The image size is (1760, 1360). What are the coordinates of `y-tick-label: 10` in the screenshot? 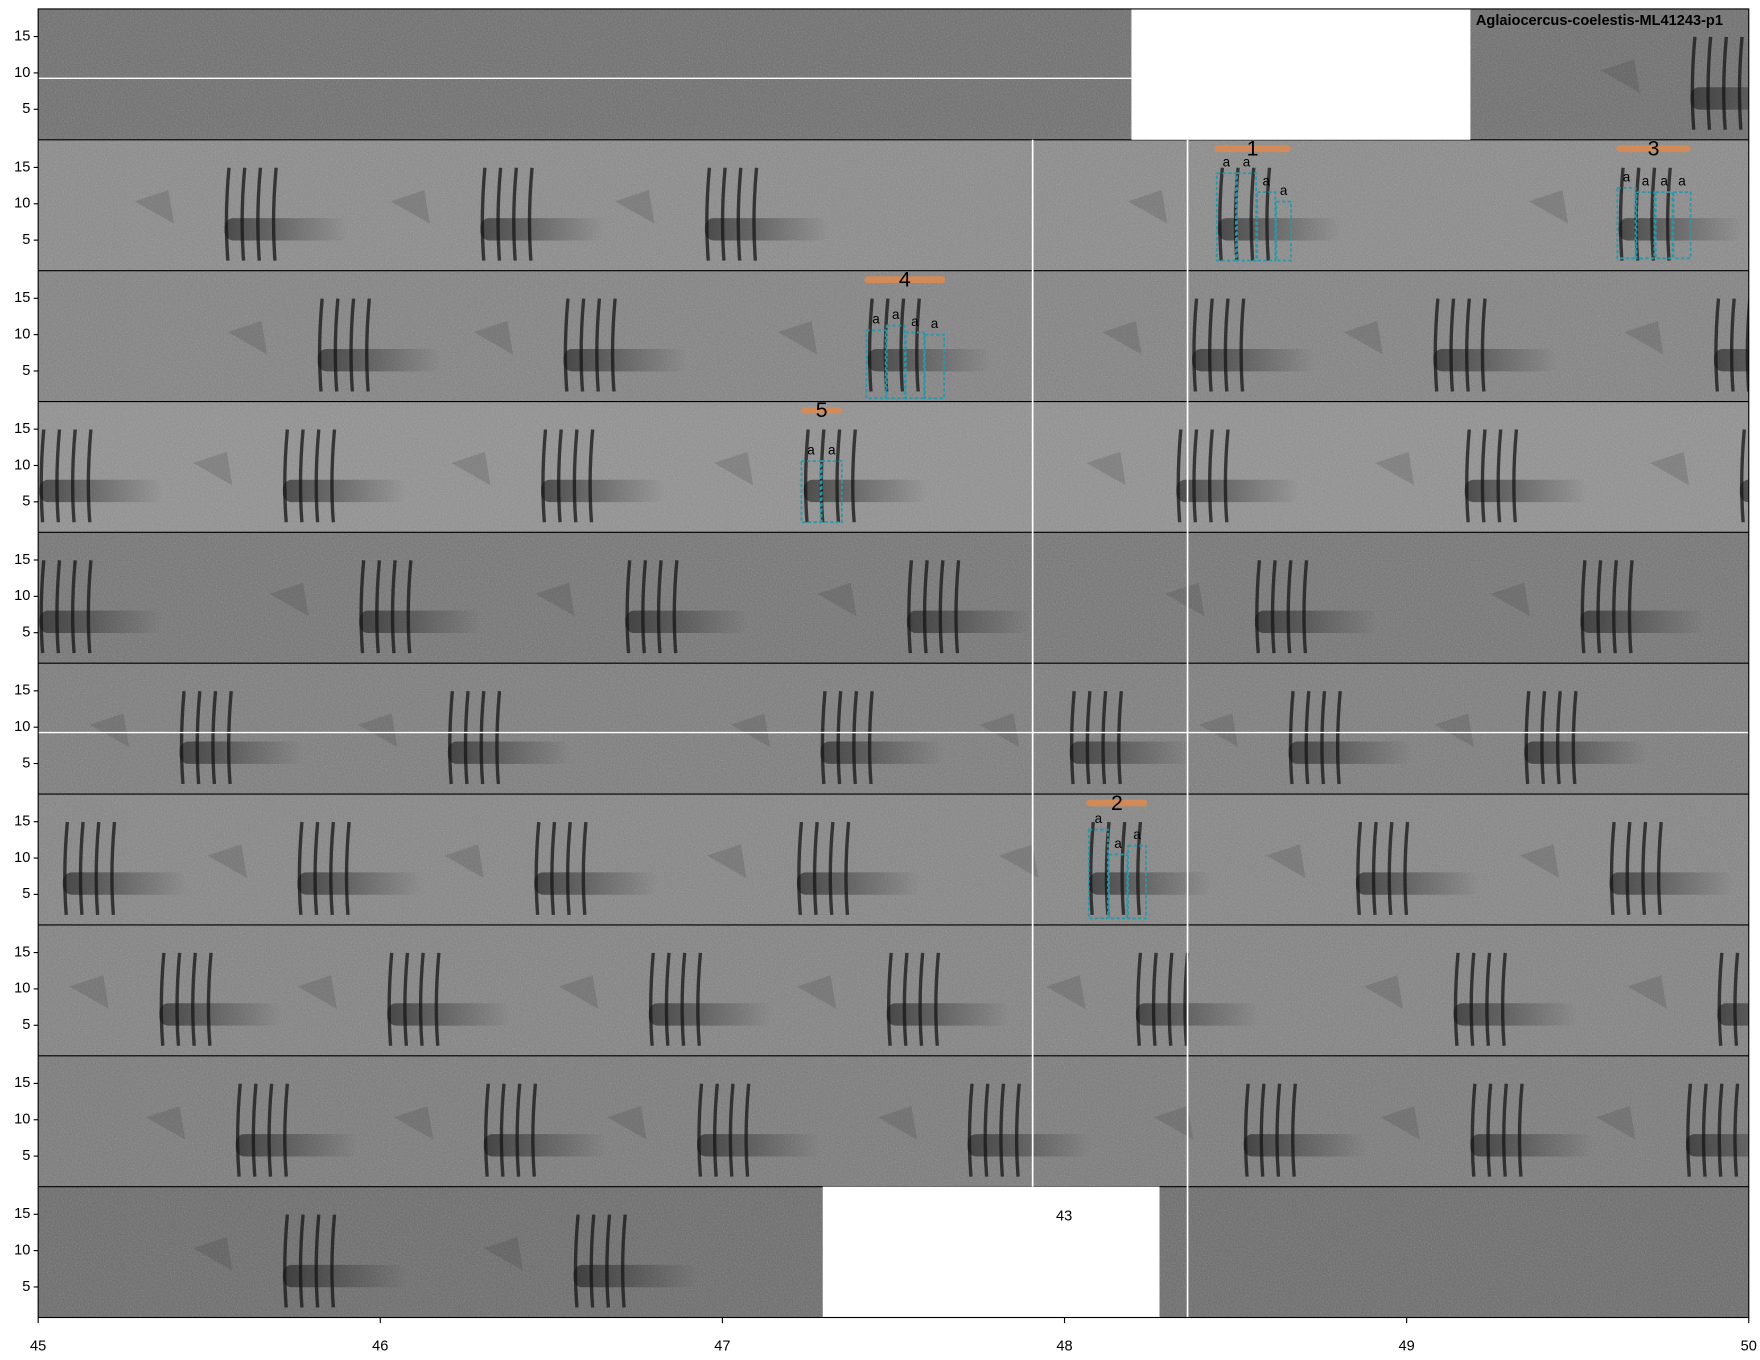 It's located at (22, 858).